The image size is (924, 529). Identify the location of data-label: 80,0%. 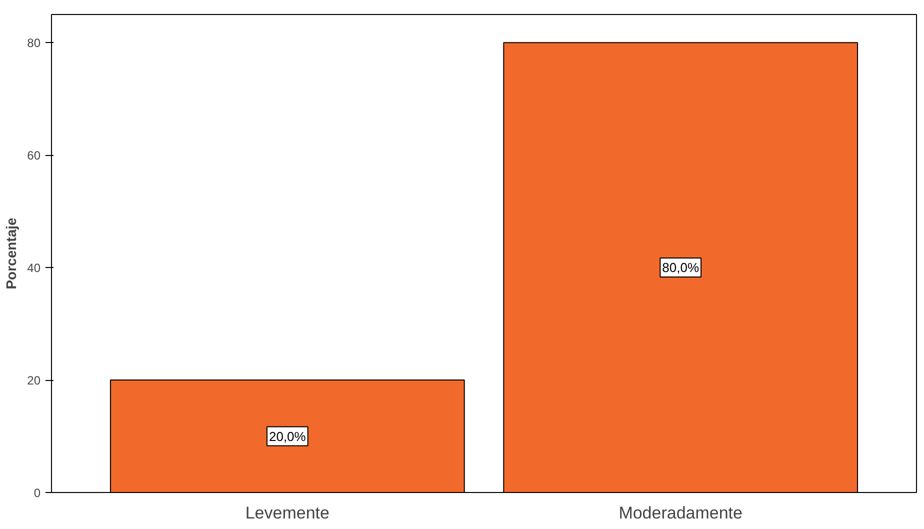
(681, 268).